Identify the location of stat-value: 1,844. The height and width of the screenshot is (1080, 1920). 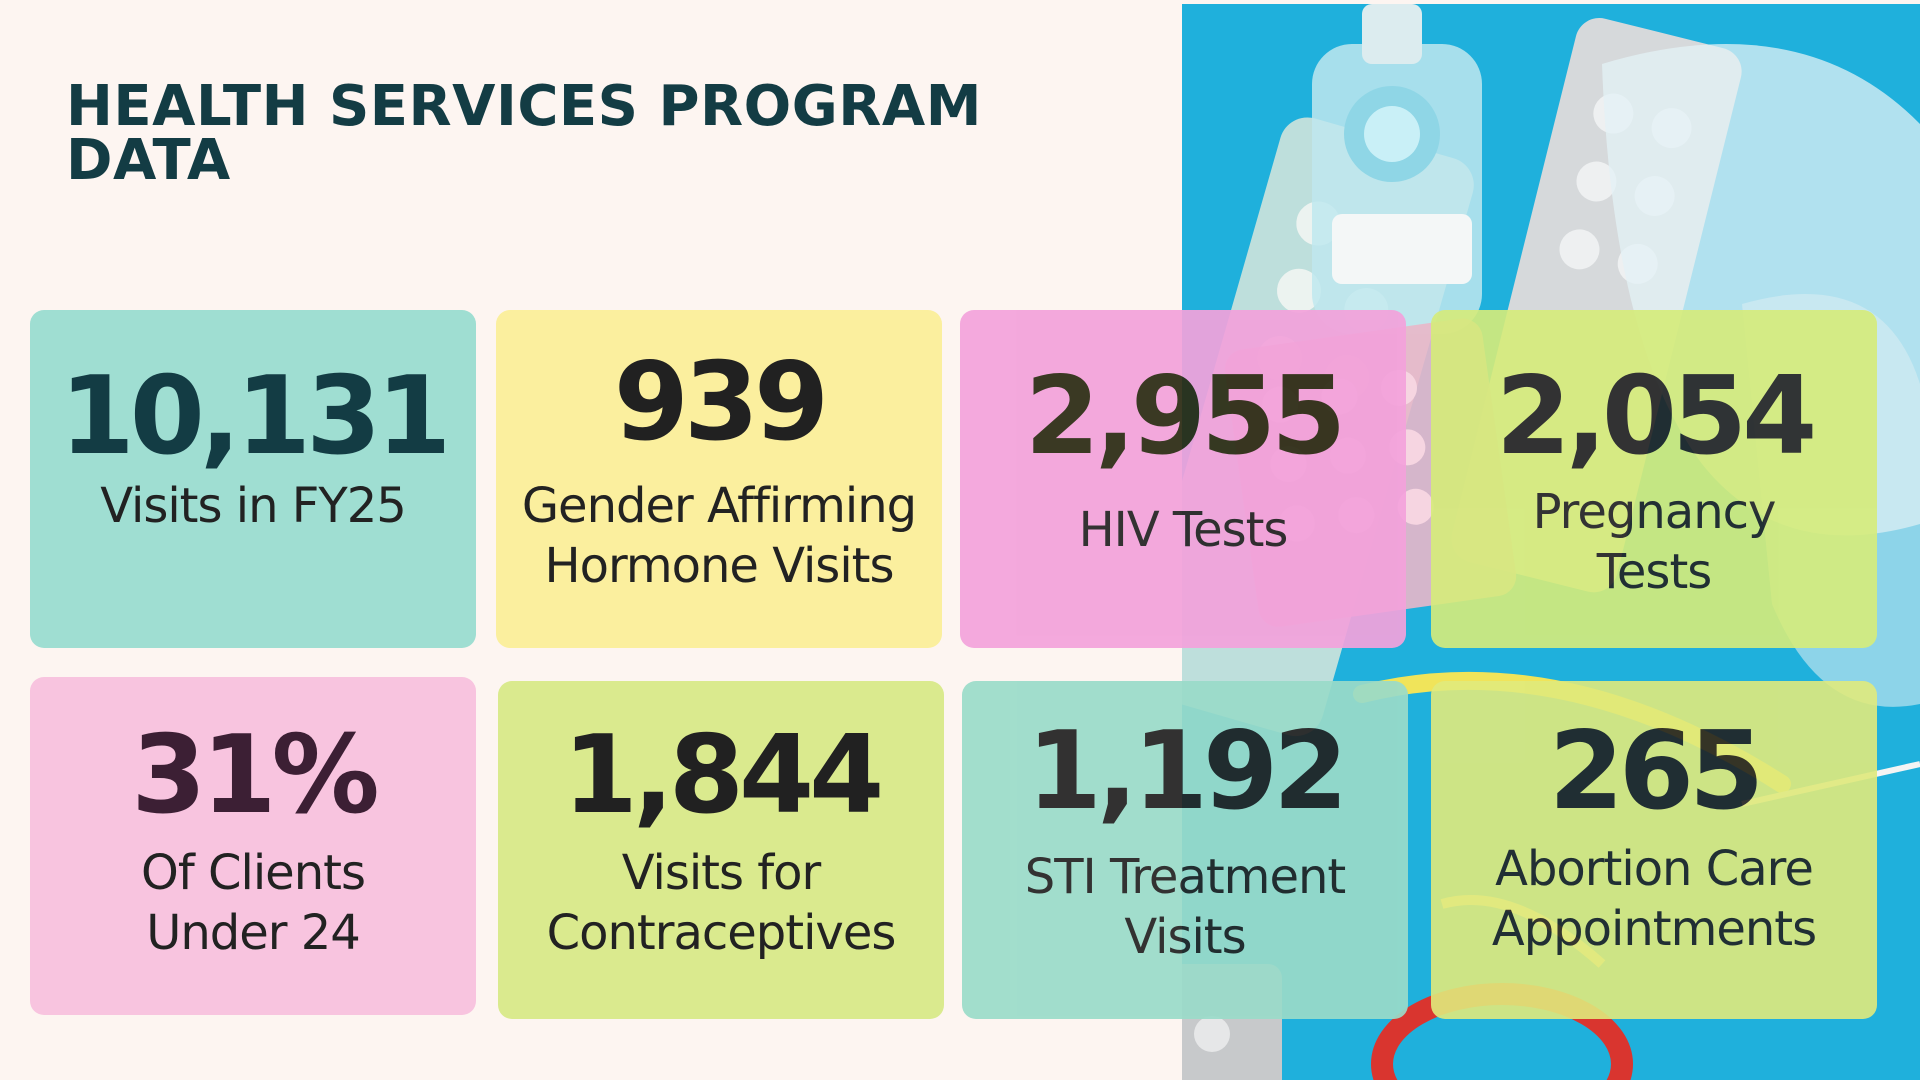
(723, 775).